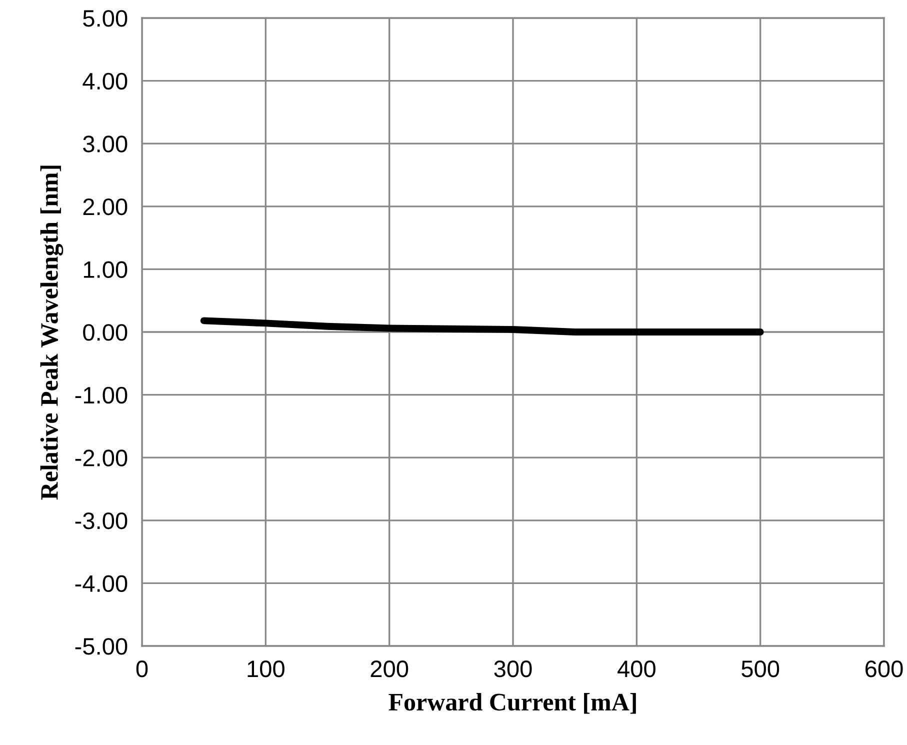 The height and width of the screenshot is (745, 907). I want to click on x-tick-label: 200, so click(389, 669).